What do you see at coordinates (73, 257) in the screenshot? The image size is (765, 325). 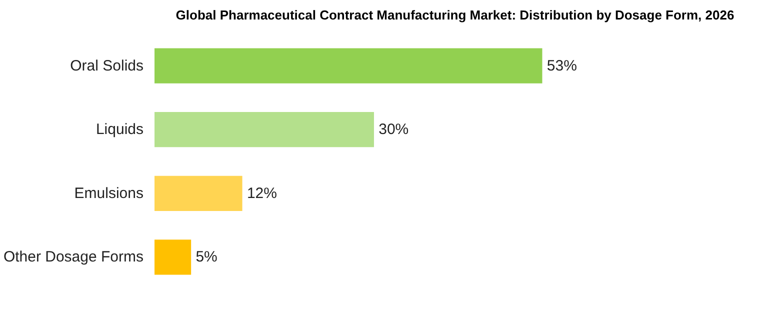 I see `y-tick-label: Other Dosage Forms` at bounding box center [73, 257].